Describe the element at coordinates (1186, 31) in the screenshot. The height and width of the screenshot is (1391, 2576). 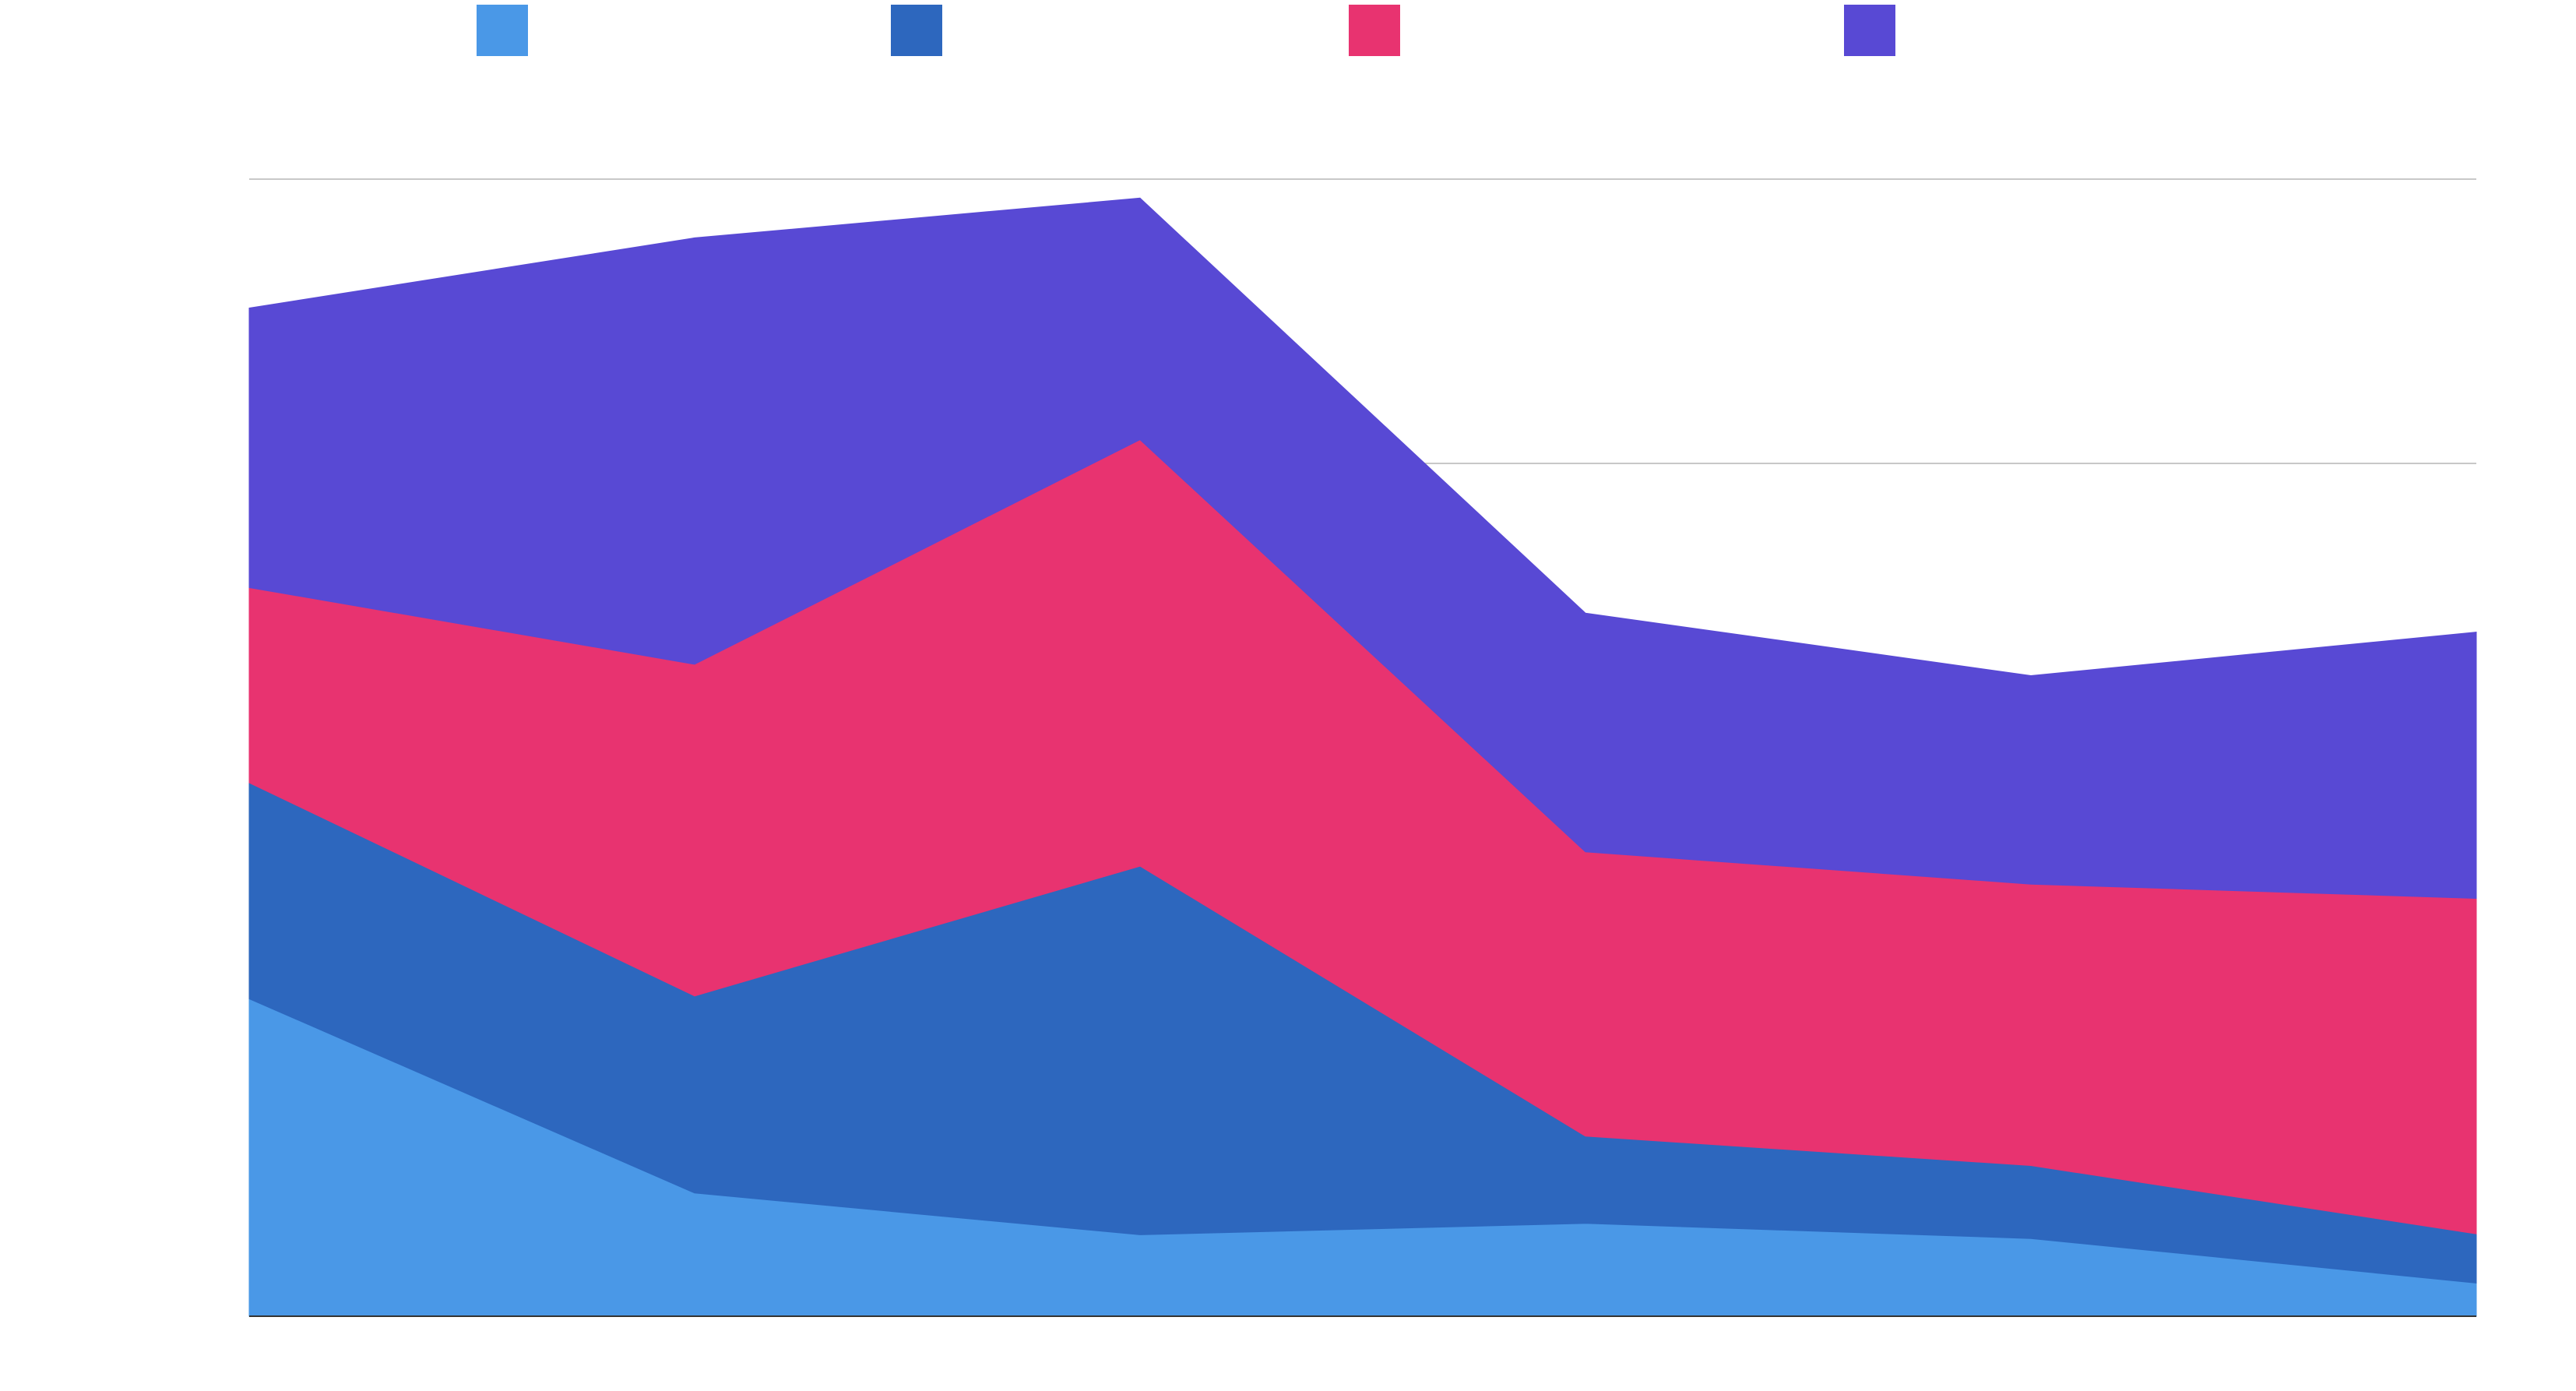
I see `legend` at that location.